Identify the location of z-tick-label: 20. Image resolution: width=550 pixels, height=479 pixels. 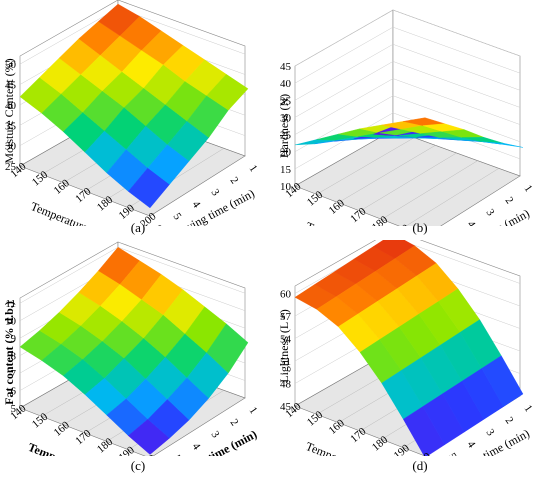
(286, 153).